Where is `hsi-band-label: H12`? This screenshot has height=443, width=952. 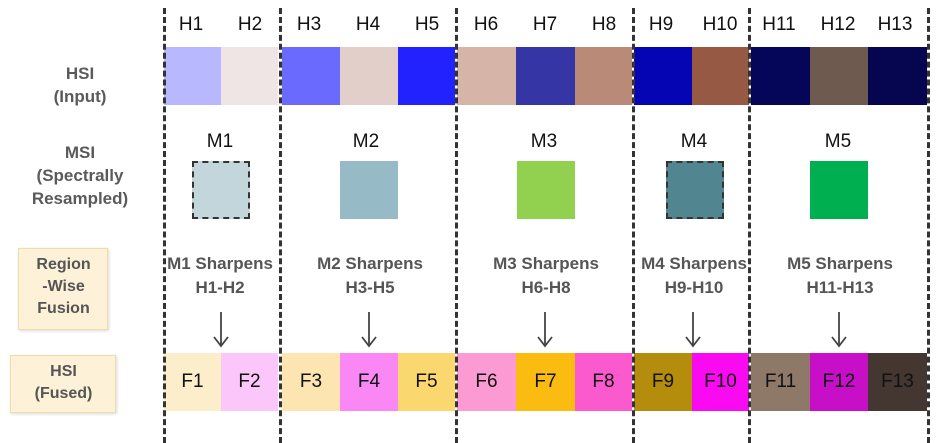 hsi-band-label: H12 is located at coordinates (838, 24).